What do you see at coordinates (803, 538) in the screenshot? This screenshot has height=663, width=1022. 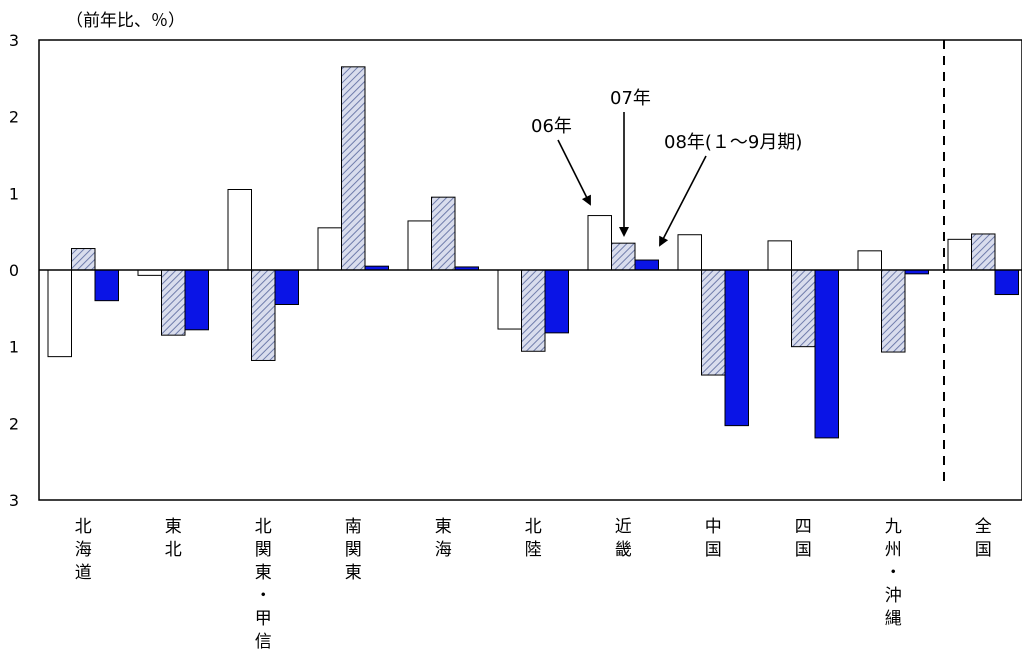 I see `x-tick-label: 四国` at bounding box center [803, 538].